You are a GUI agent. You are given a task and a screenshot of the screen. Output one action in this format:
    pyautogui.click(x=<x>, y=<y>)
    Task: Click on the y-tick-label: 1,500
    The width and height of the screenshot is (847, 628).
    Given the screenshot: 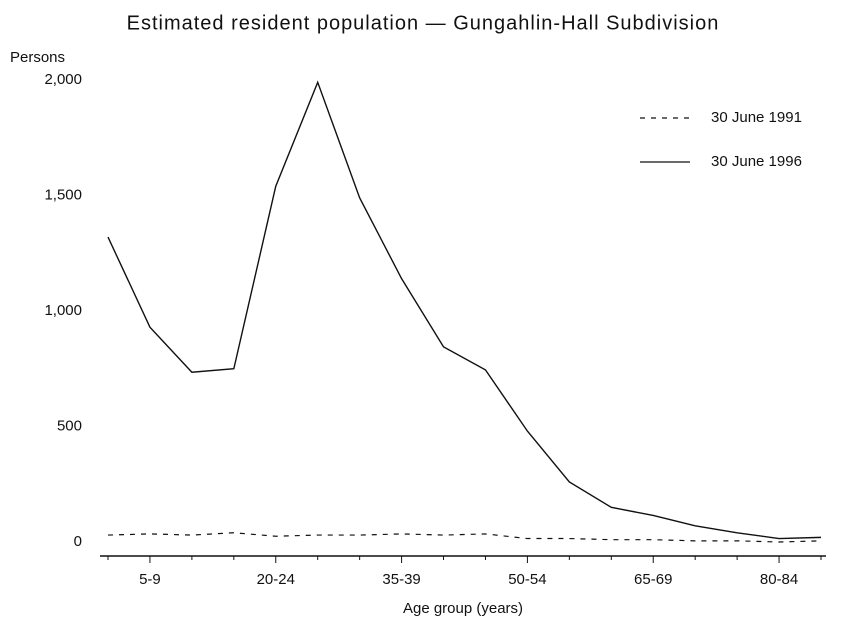 What is the action you would take?
    pyautogui.click(x=63, y=194)
    